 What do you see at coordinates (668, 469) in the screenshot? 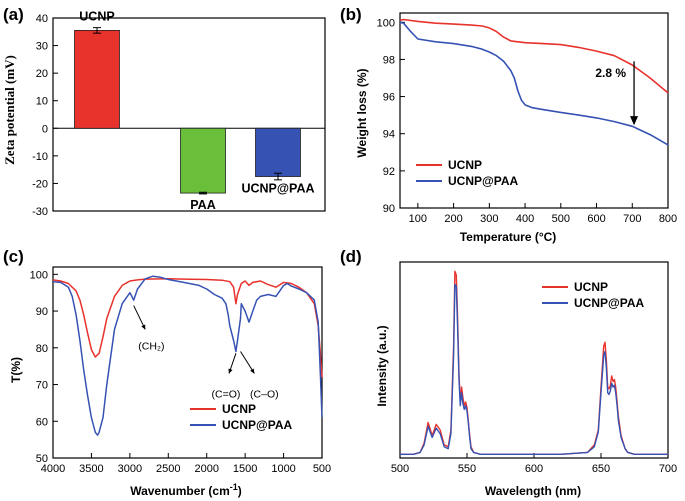
I see `panel-d-xtick-label: 700` at bounding box center [668, 469].